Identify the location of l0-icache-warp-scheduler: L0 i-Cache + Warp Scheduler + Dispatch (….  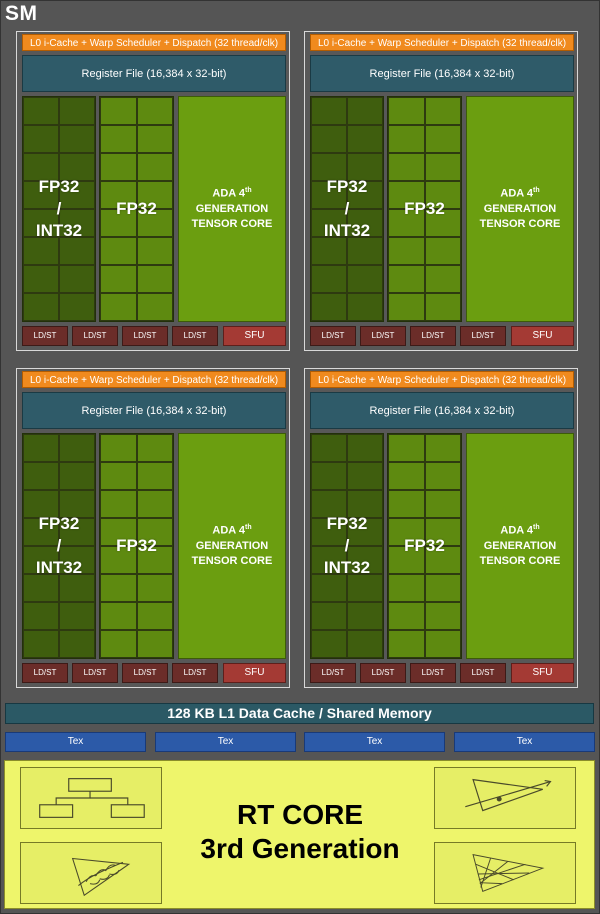
(442, 379).